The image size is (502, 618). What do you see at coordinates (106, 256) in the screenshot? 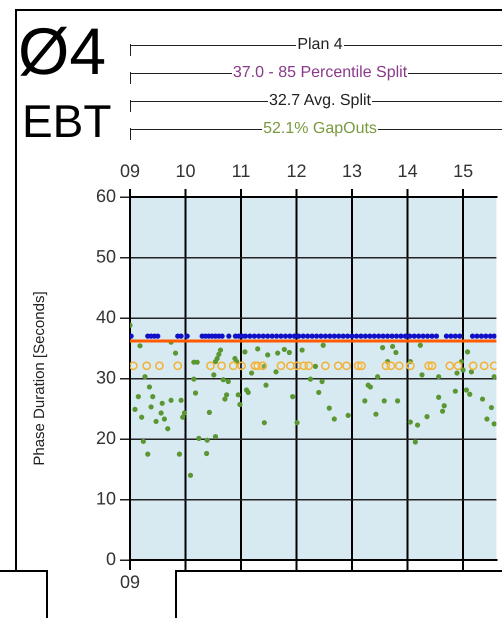
I see `y-tick-label: 50` at bounding box center [106, 256].